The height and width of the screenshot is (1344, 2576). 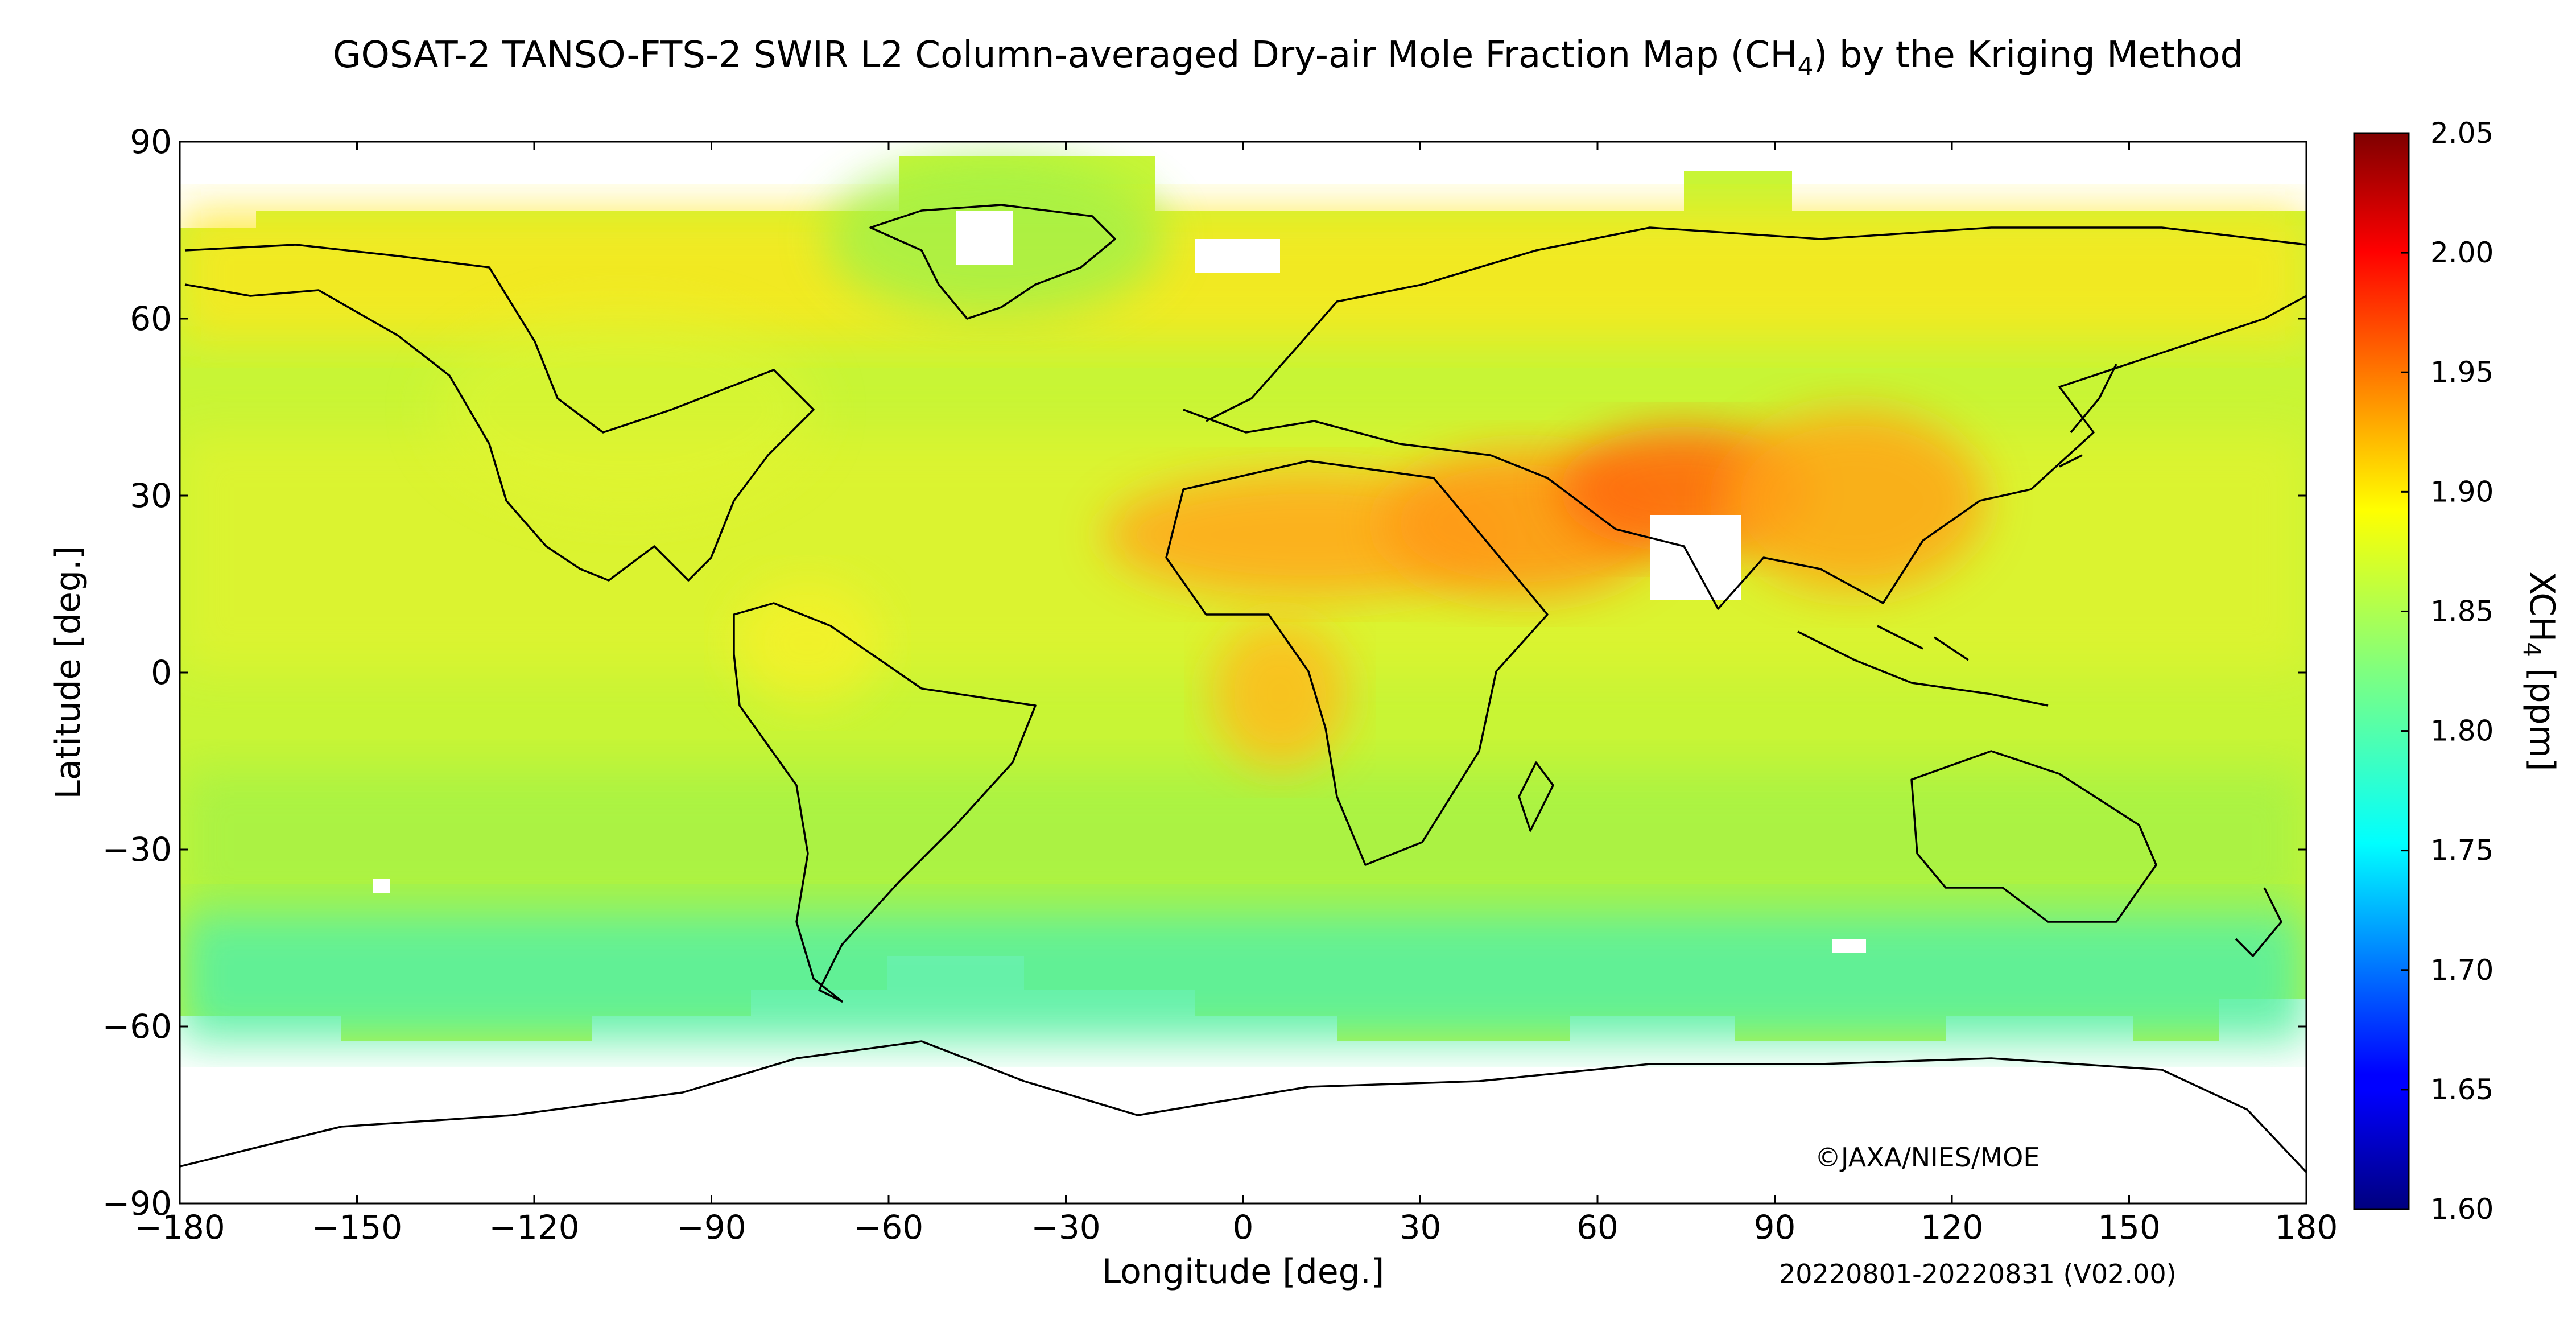 I want to click on colorbar-tick-label: 1.75, so click(x=2462, y=850).